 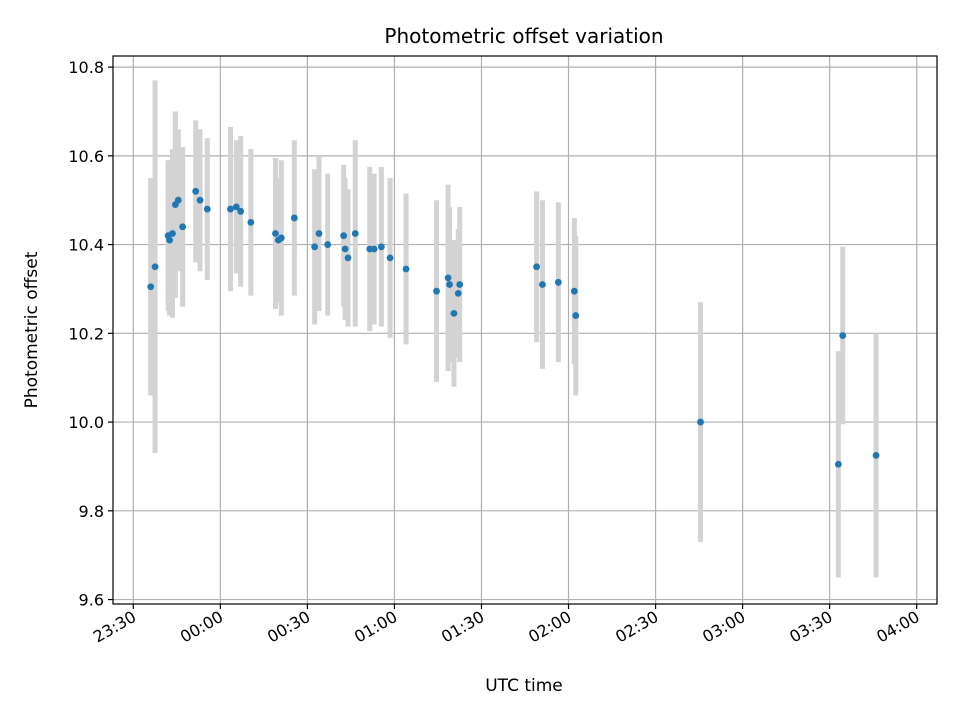 I want to click on y-axis-label: Photometric offset, so click(x=32, y=329).